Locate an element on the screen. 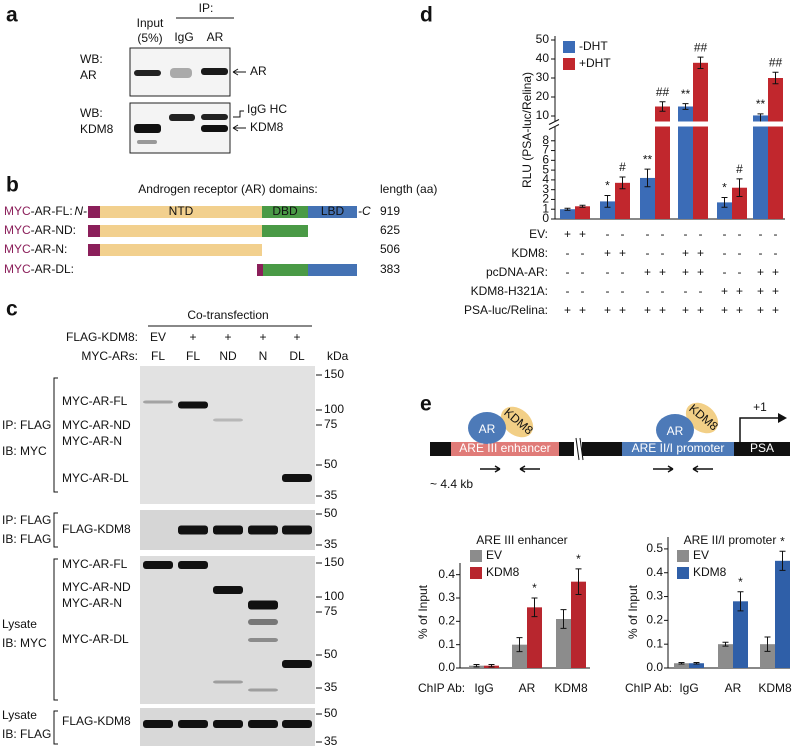 This screenshot has width=793, height=747. domain-label: NTD is located at coordinates (181, 211).